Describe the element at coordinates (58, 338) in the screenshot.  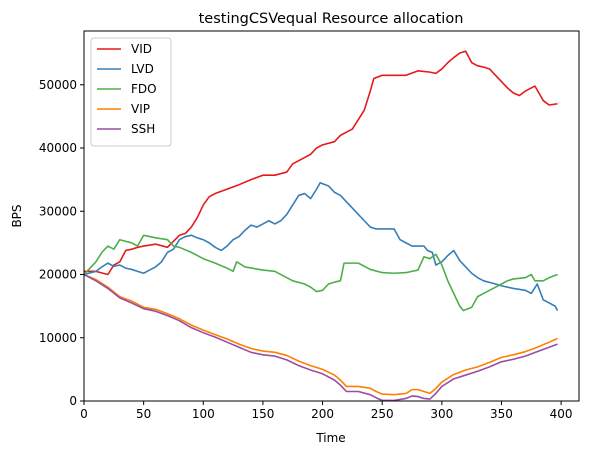
I see `y-tick-label: 10000` at that location.